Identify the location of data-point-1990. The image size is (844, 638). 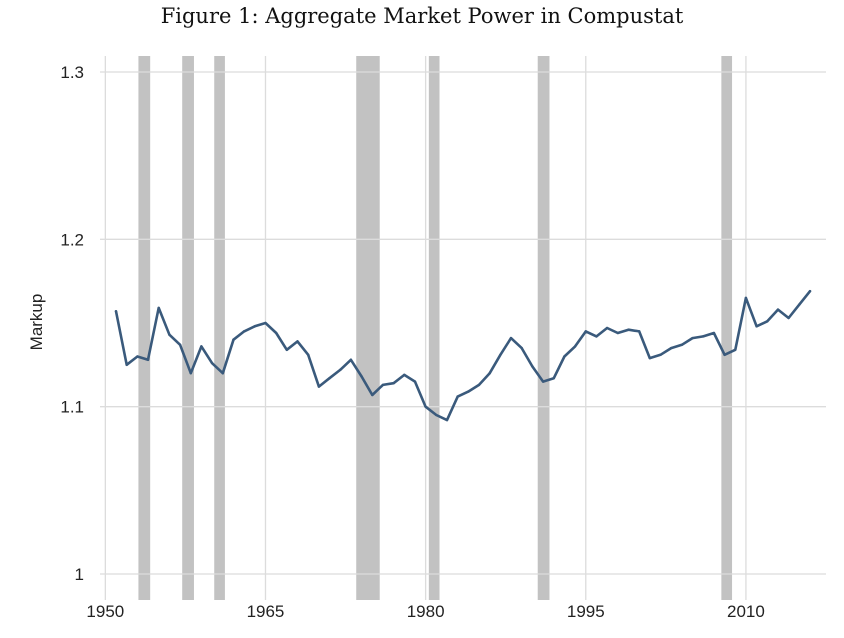
(532, 366).